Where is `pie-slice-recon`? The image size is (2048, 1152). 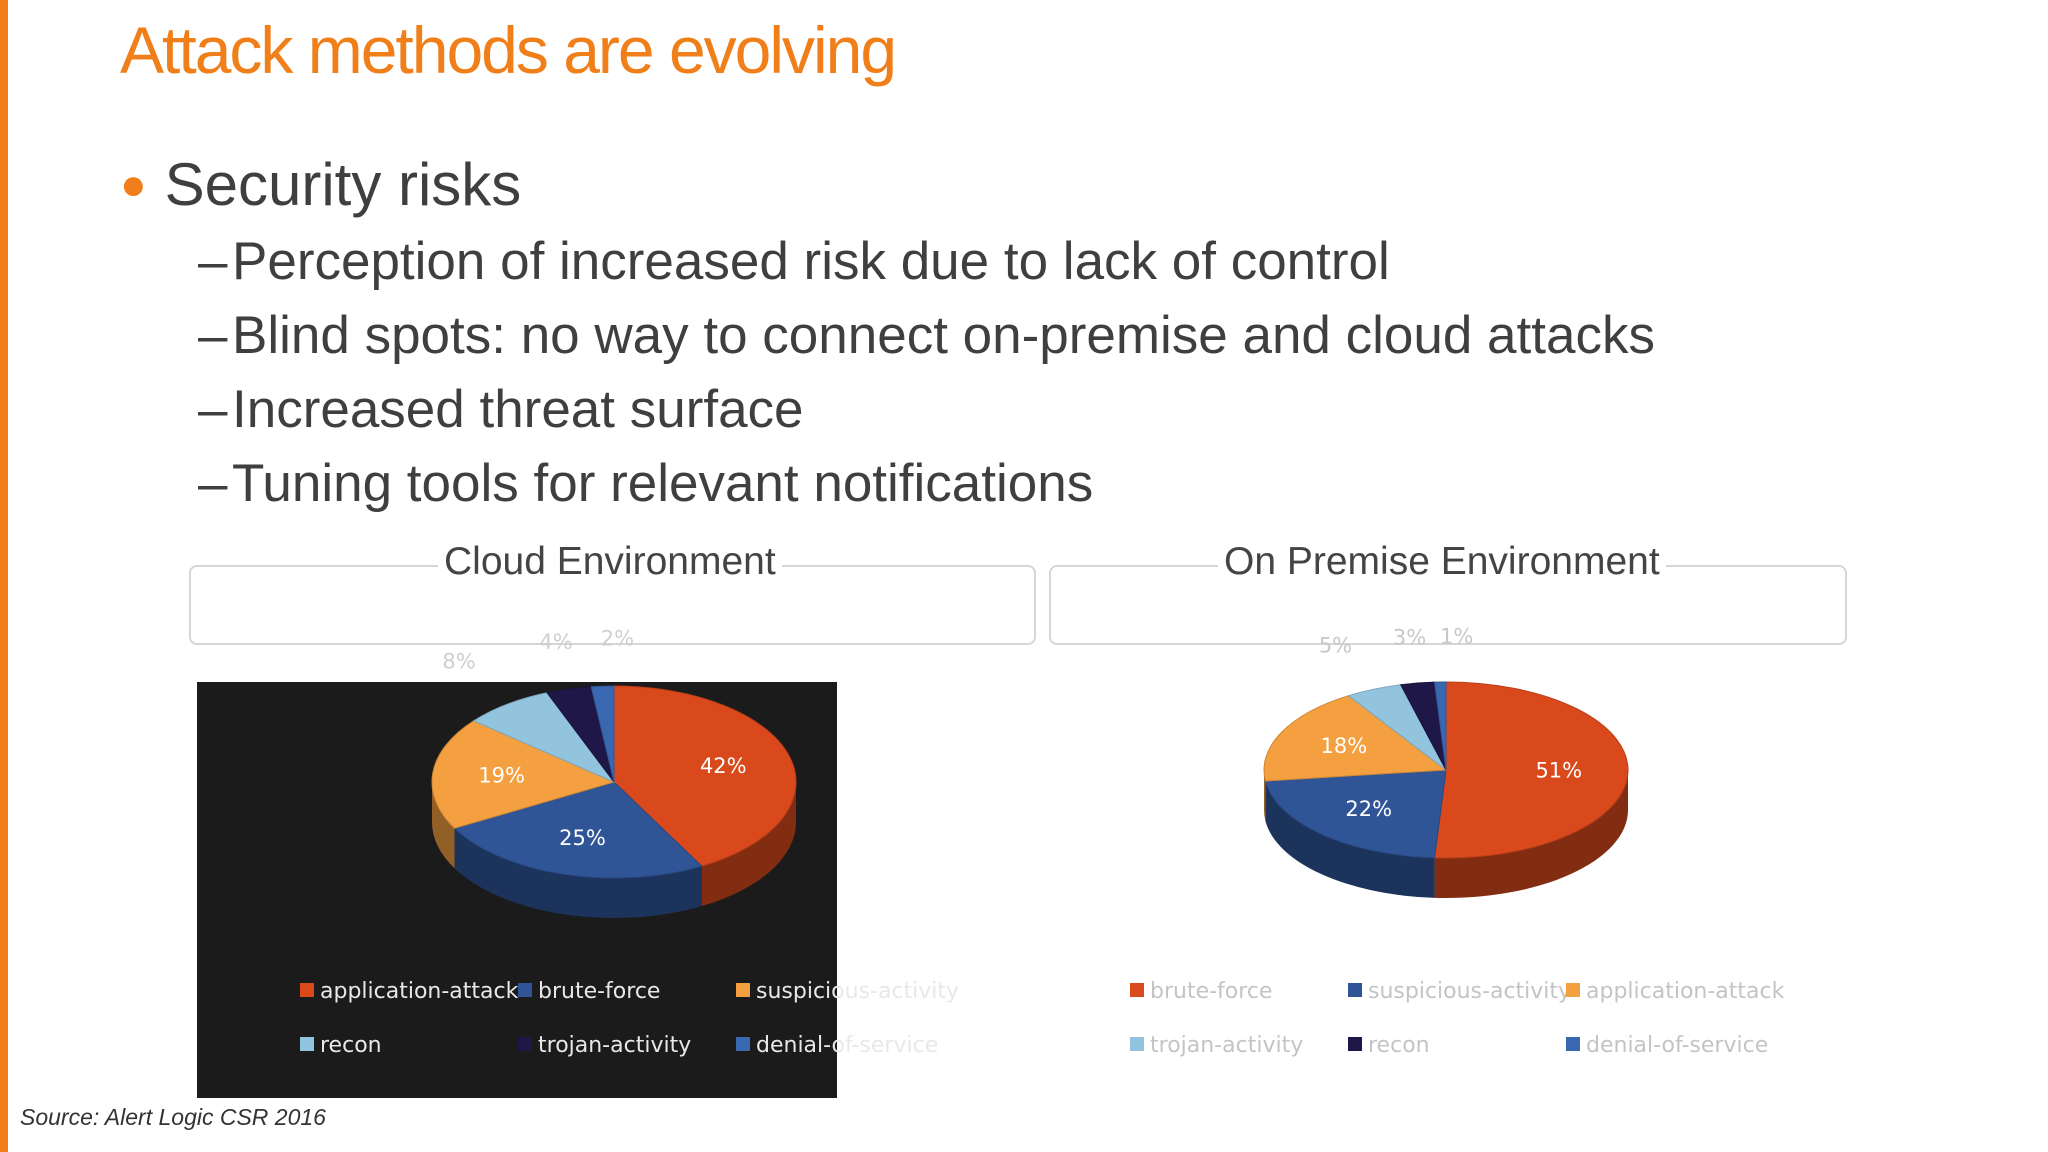
pie-slice-recon is located at coordinates (544, 738).